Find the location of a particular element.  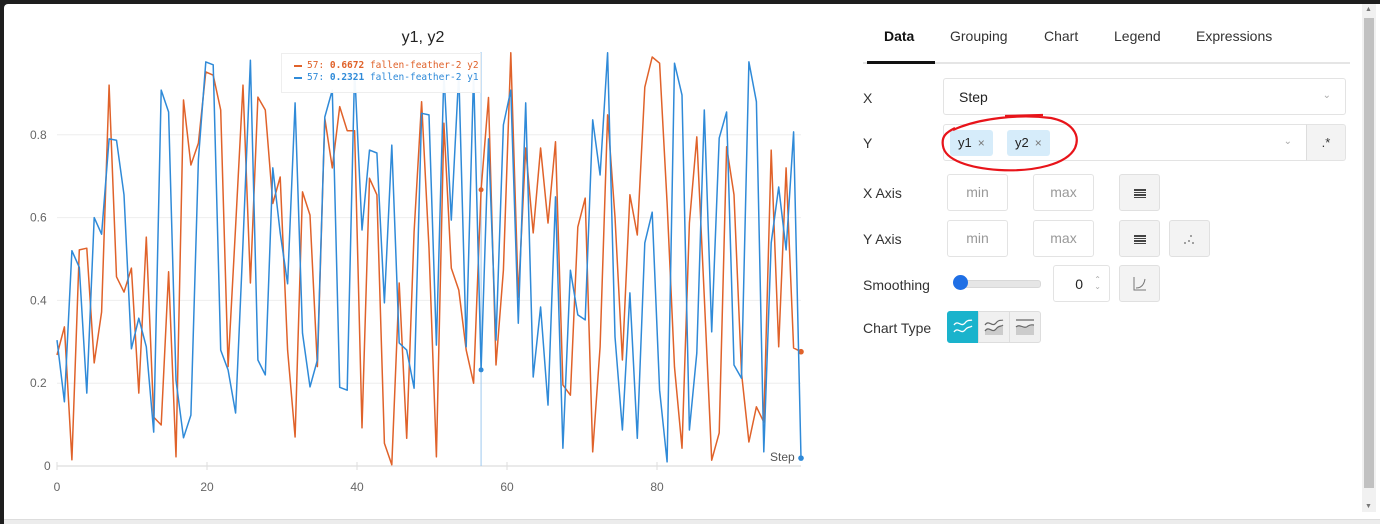

remove-y1-icon: × is located at coordinates (981, 143).